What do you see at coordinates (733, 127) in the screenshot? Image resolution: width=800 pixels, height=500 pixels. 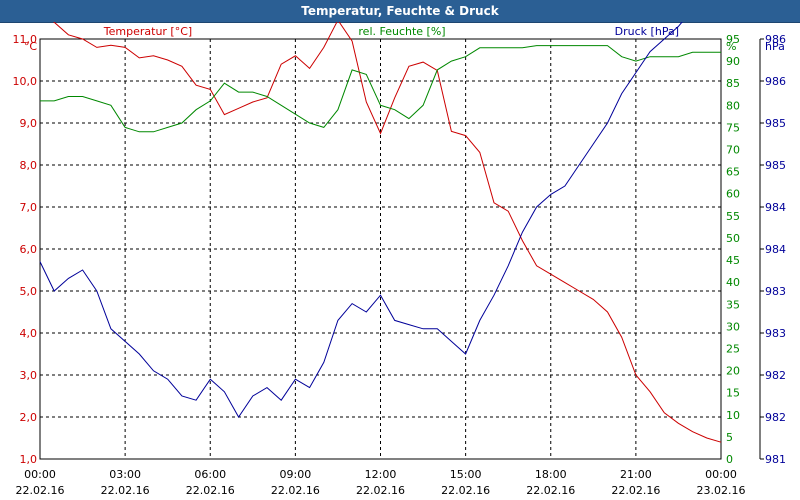 I see `humidity-tick-label: 75` at bounding box center [733, 127].